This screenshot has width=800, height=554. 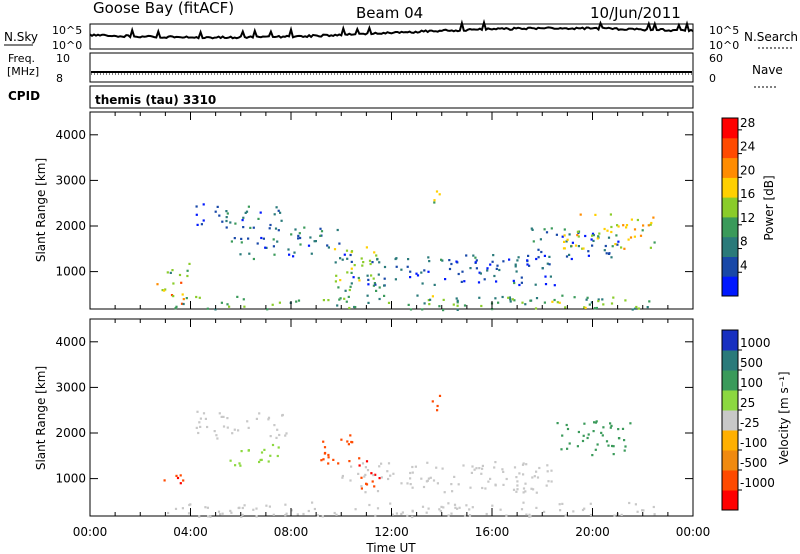 I want to click on colorbar-tick-label: 1000, so click(x=755, y=343).